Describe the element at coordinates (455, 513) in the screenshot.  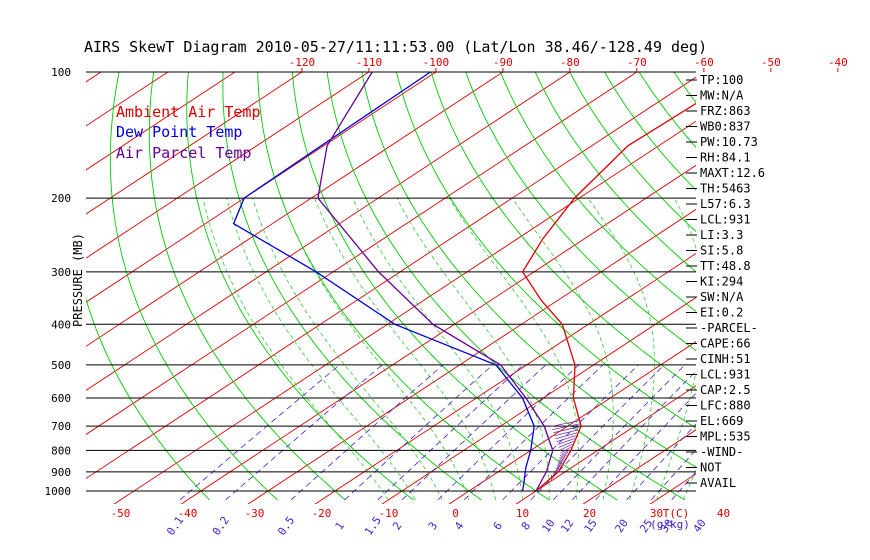
I see `bottom-temp-tick-label: 0` at that location.